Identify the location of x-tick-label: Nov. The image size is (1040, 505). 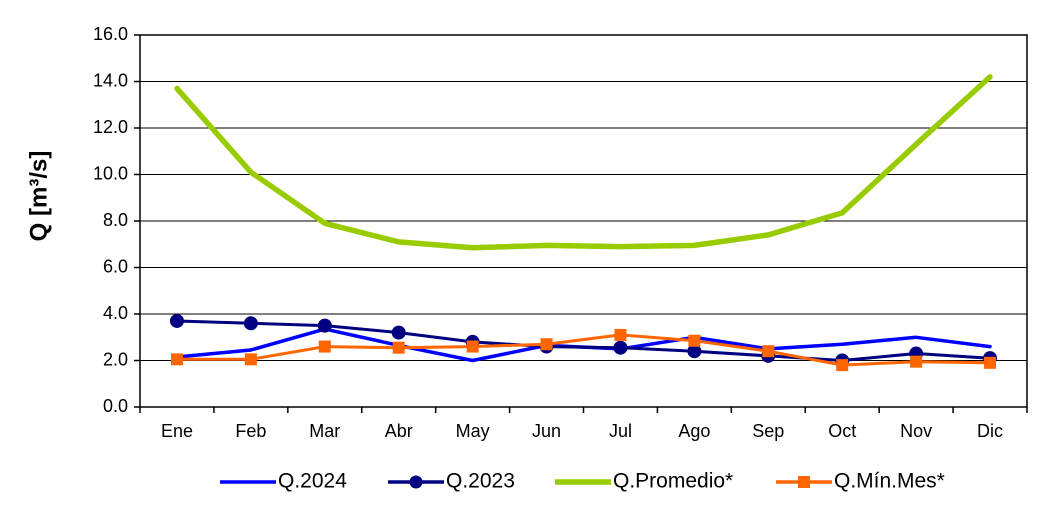
(916, 431).